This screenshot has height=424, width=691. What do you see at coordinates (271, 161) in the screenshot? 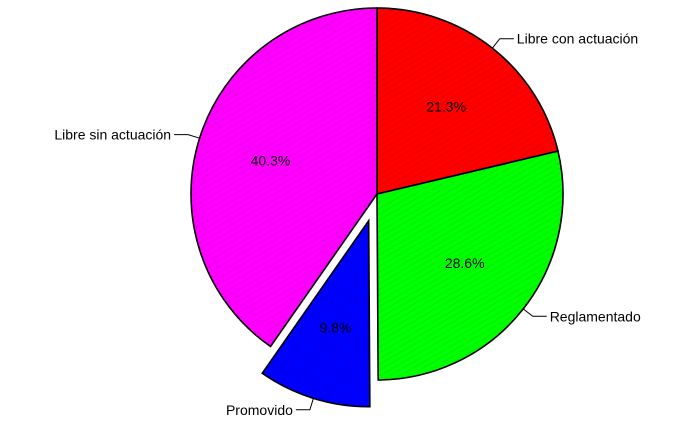
I see `value-label-libre-sin-actuacion: 40.3%` at bounding box center [271, 161].